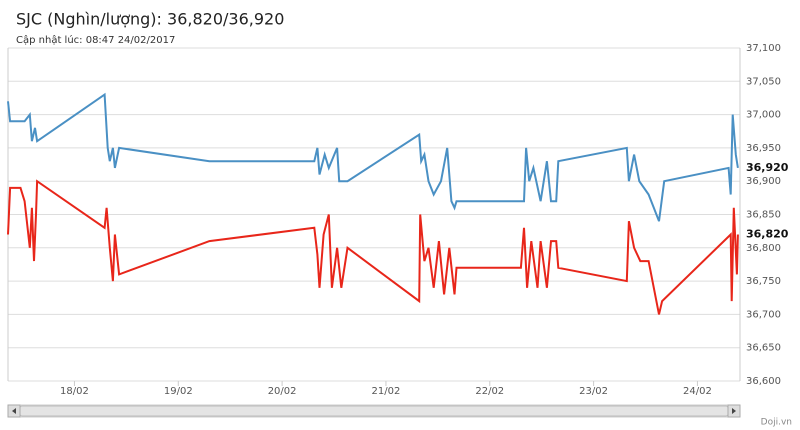 This screenshot has height=430, width=800. I want to click on y-tick-label: 36,750, so click(763, 281).